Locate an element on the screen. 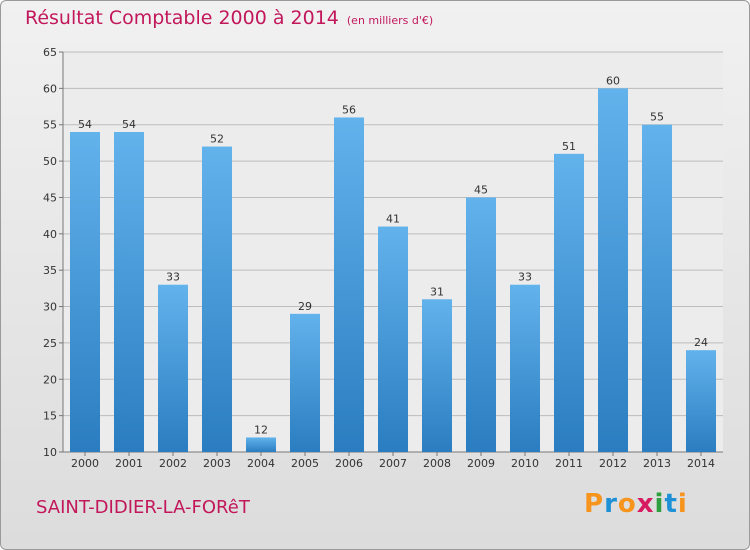 Image resolution: width=750 pixels, height=550 pixels. bar-value-label: 55 is located at coordinates (657, 117).